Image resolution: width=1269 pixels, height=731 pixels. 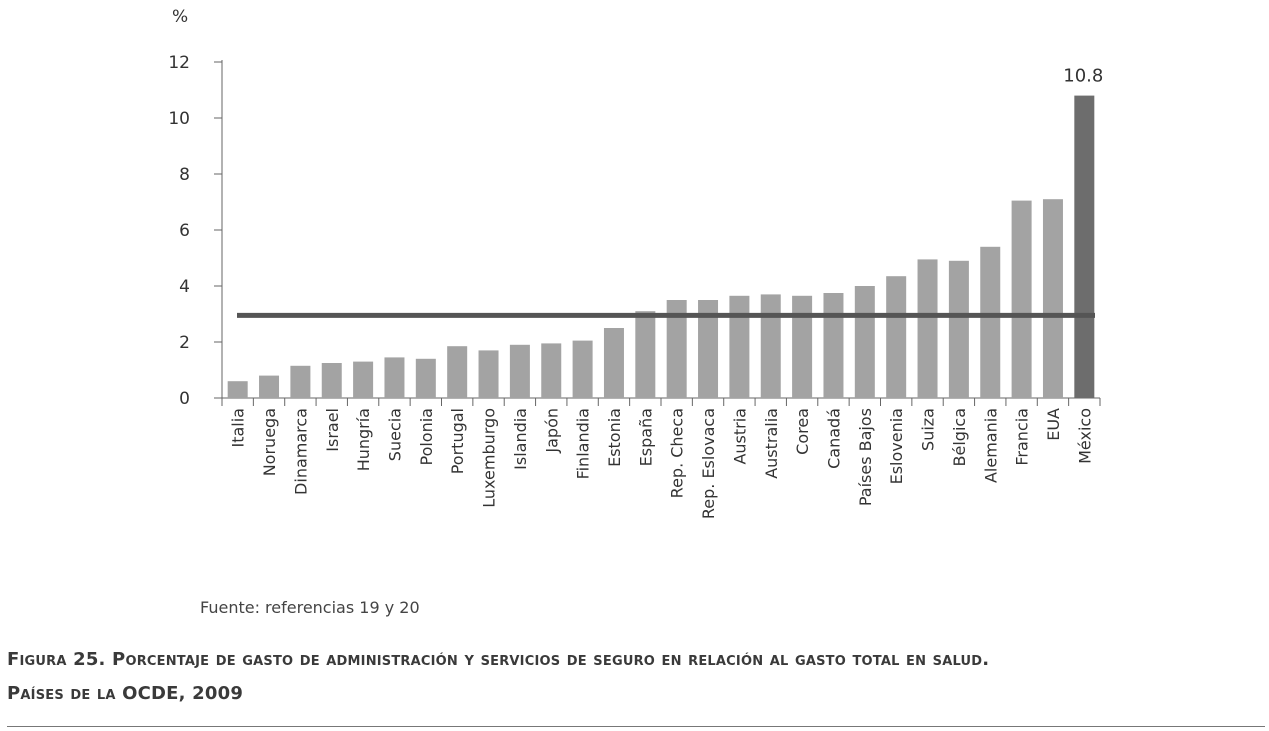 What do you see at coordinates (990, 445) in the screenshot?
I see `x-category-label: Alemania` at bounding box center [990, 445].